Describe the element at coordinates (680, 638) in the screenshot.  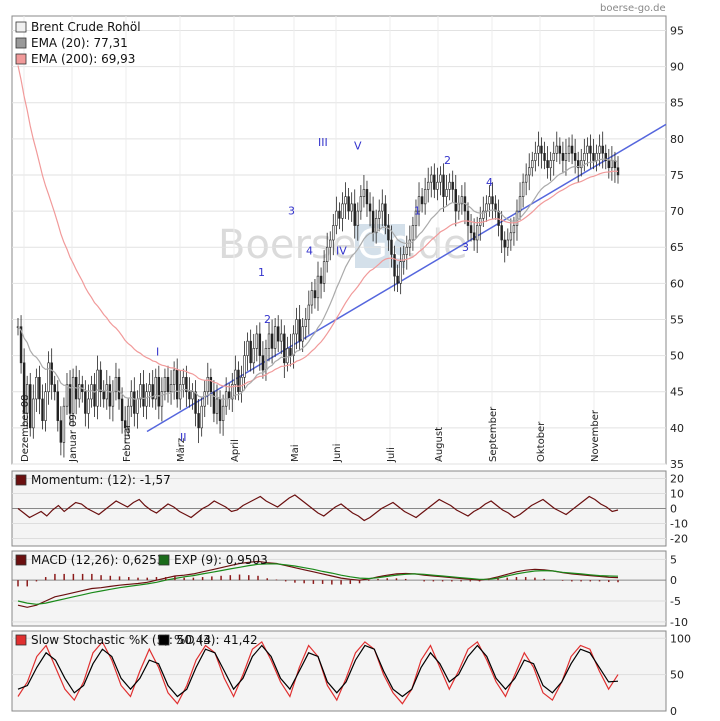
I see `y-tick-label: 100` at that location.